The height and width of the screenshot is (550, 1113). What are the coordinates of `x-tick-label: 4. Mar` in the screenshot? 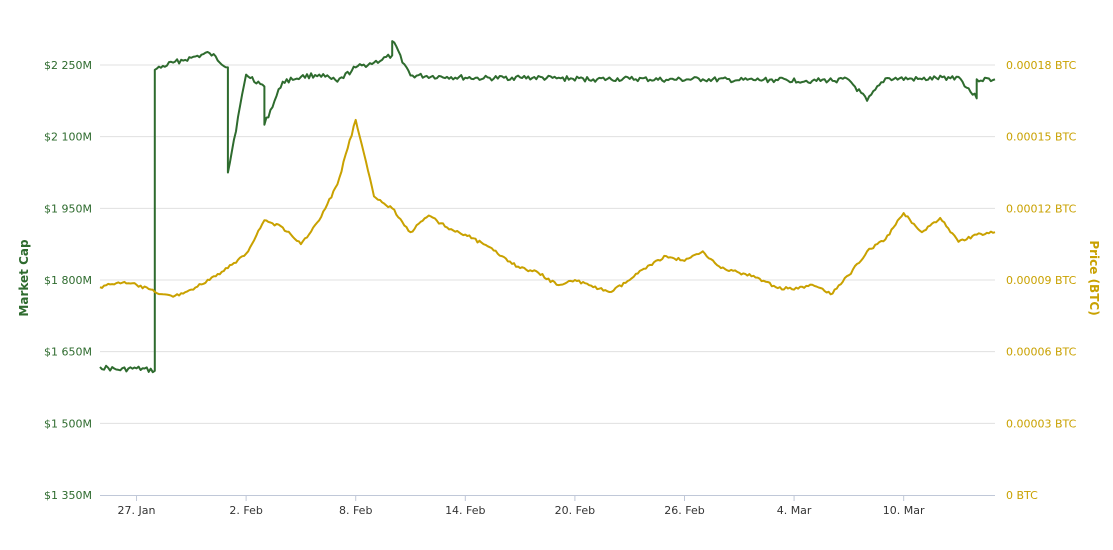 It's located at (794, 510).